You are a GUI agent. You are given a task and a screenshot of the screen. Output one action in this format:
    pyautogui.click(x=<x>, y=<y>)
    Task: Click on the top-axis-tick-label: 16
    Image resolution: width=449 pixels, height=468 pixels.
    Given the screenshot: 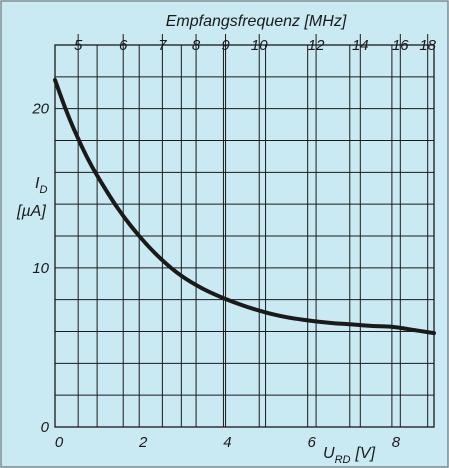 What is the action you would take?
    pyautogui.click(x=400, y=45)
    